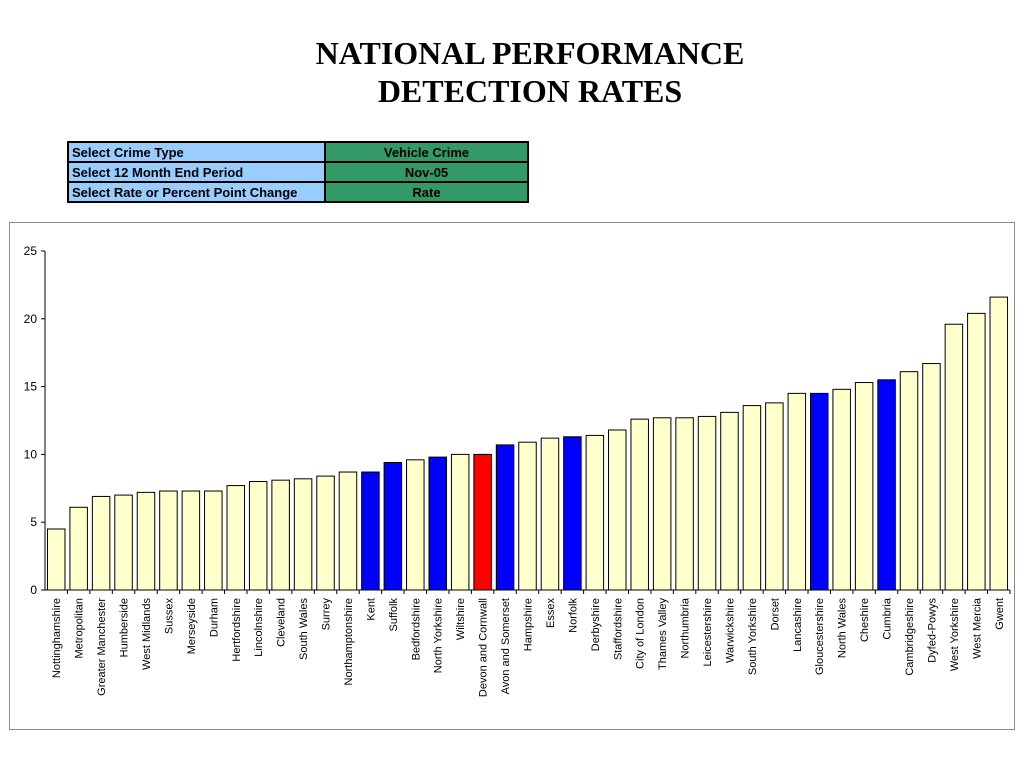  Describe the element at coordinates (371, 609) in the screenshot. I see `x-tick-label: Kent` at that location.